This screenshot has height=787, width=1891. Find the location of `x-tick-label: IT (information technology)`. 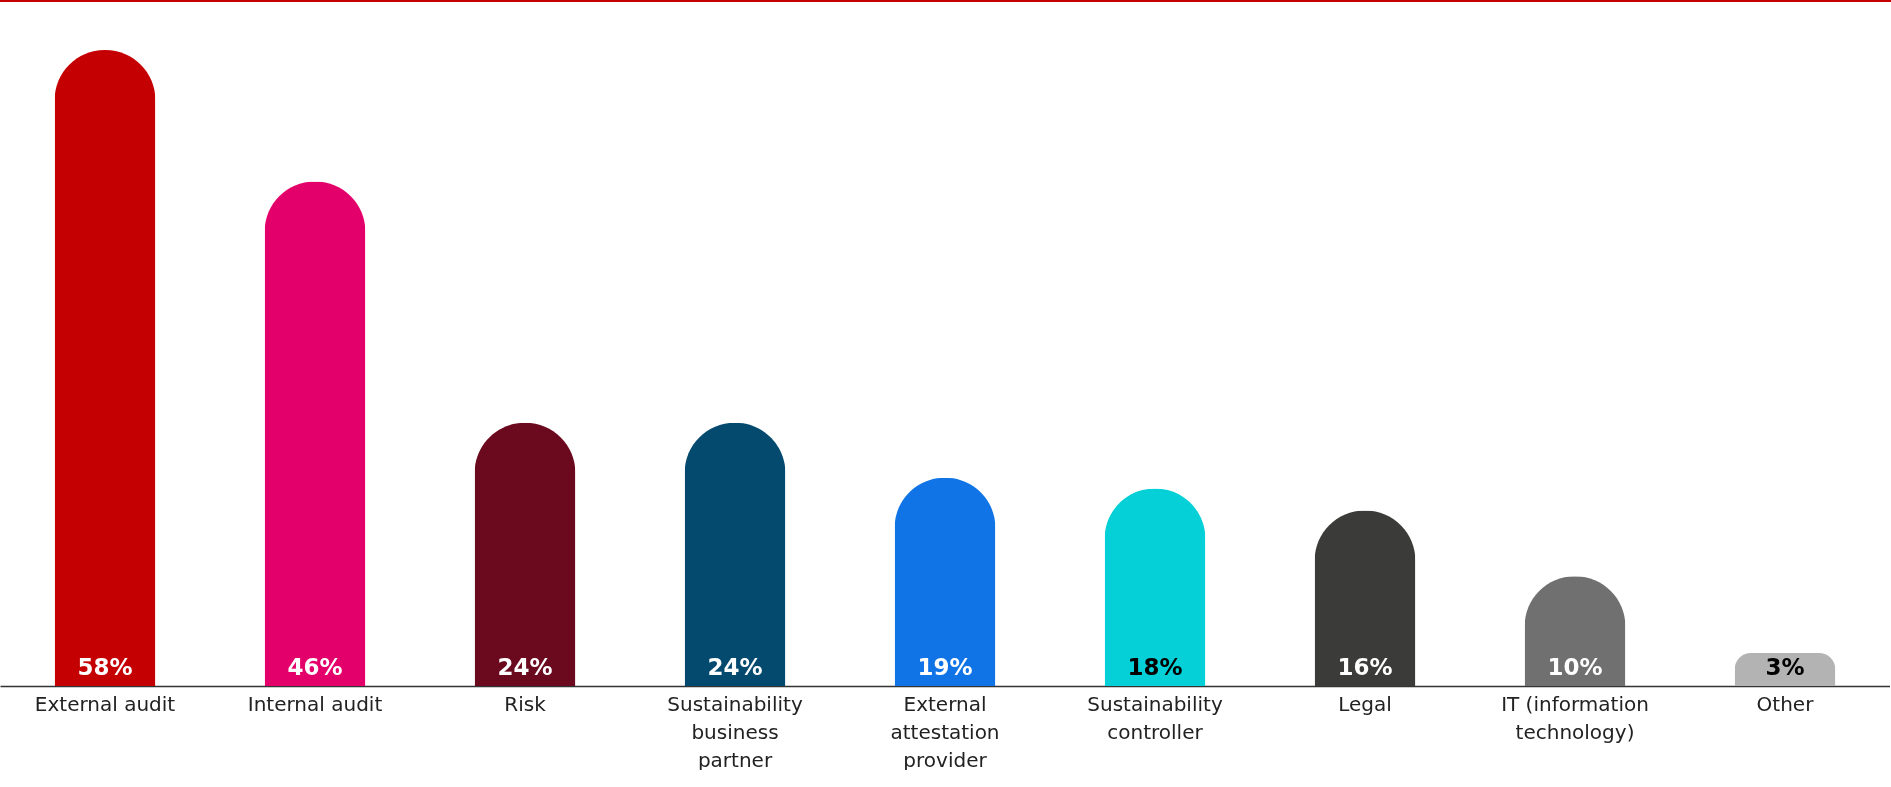

x-tick-label: IT (information technology) is located at coordinates (1575, 717).